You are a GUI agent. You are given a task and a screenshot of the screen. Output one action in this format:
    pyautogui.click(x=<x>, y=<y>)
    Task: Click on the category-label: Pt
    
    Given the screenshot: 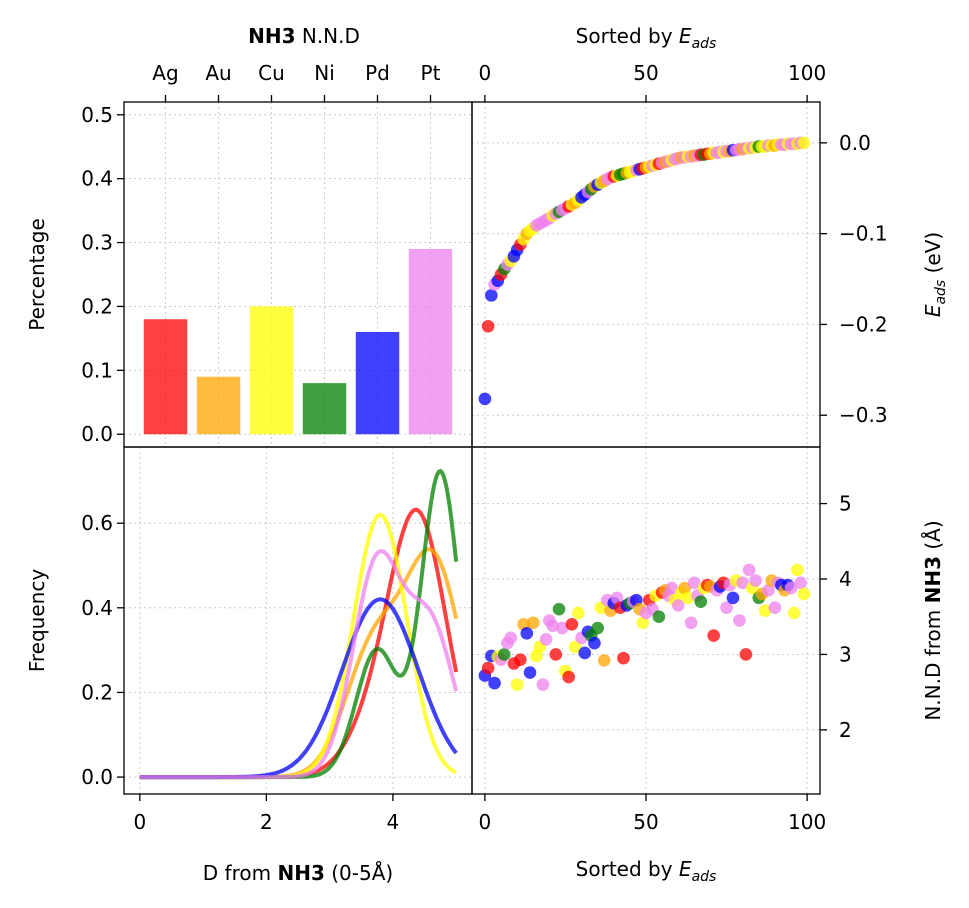 What is the action you would take?
    pyautogui.click(x=431, y=73)
    